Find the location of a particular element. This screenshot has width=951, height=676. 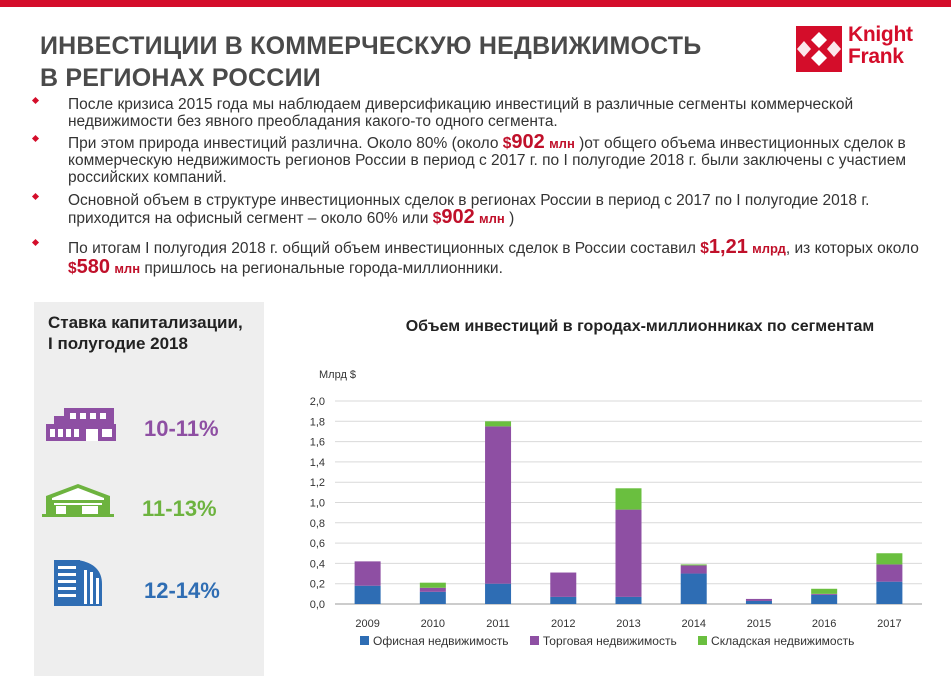

y-tick-label: 0,6 is located at coordinates (317, 544).